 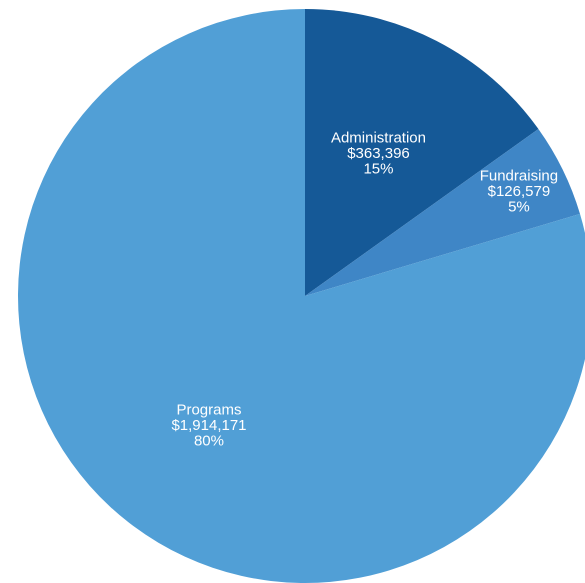 What do you see at coordinates (442, 212) in the screenshot?
I see `pie-slice-fundraising` at bounding box center [442, 212].